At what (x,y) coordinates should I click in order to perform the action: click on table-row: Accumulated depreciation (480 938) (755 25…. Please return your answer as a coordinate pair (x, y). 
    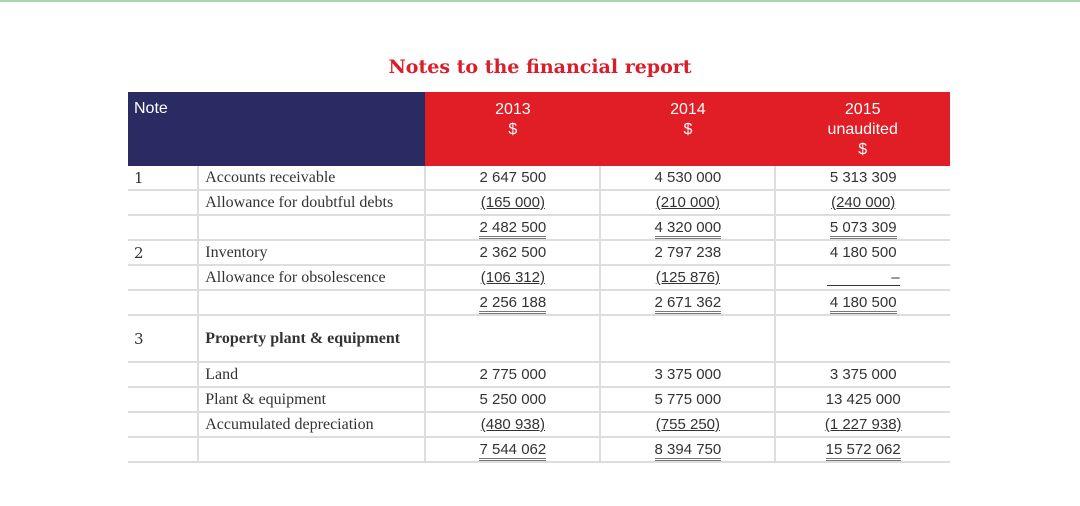
    Looking at the image, I should click on (539, 425).